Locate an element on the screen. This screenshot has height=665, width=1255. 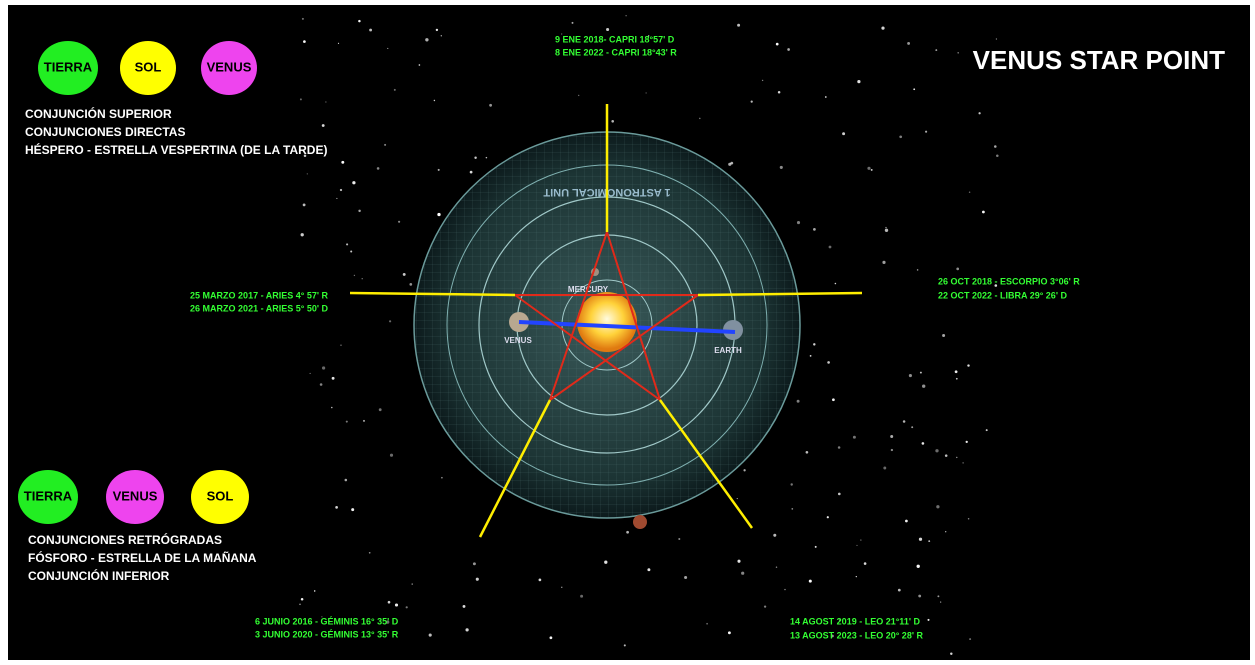
date-label: 13 AGOST 2023 - LEO 20° 28' R is located at coordinates (856, 635).